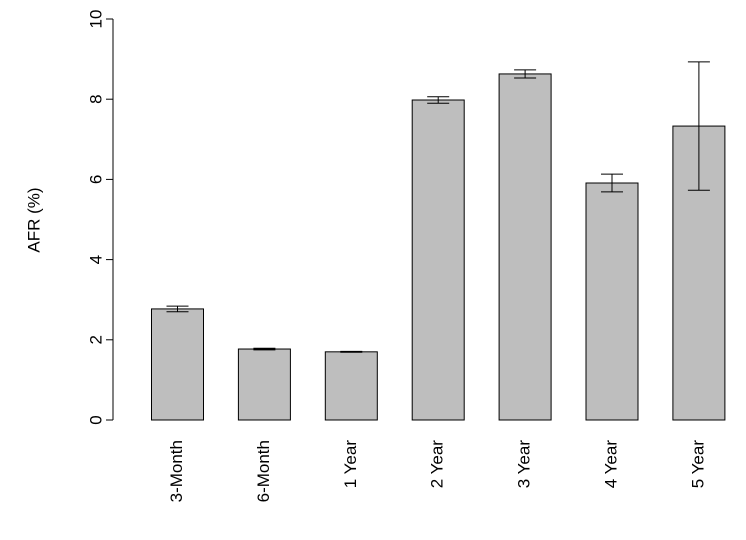 The height and width of the screenshot is (540, 746). What do you see at coordinates (95, 19) in the screenshot?
I see `y-tick-label: 10` at bounding box center [95, 19].